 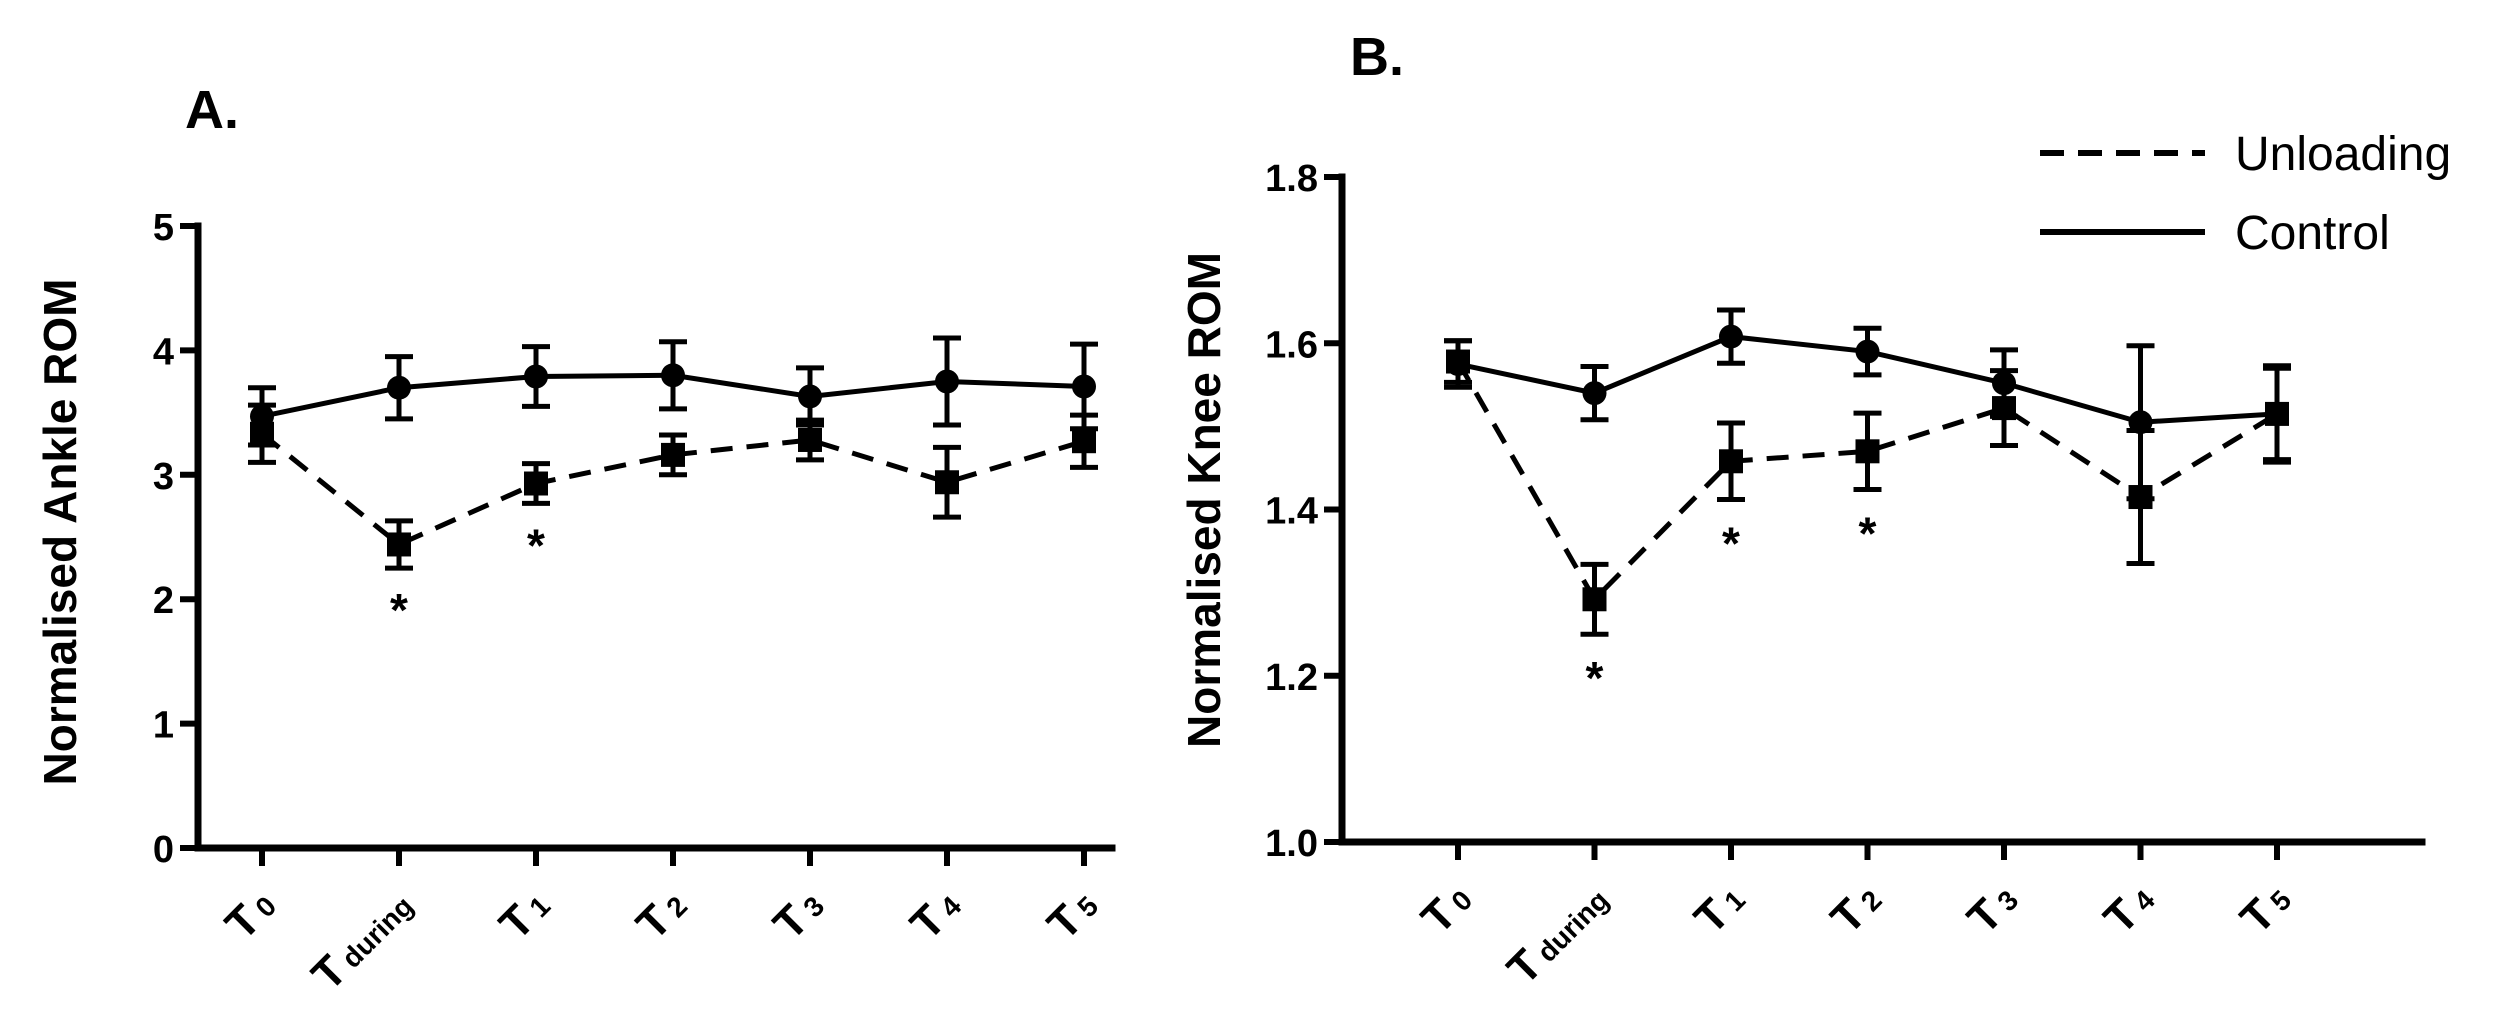 I want to click on panel-b-x-tick-sub: during, so click(x=1573, y=926).